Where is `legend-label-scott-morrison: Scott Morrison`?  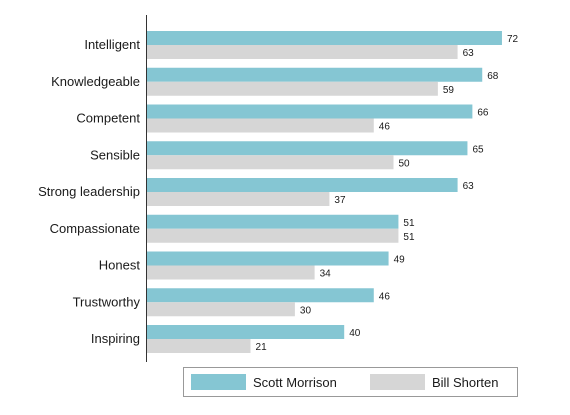
legend-label-scott-morrison: Scott Morrison is located at coordinates (295, 382).